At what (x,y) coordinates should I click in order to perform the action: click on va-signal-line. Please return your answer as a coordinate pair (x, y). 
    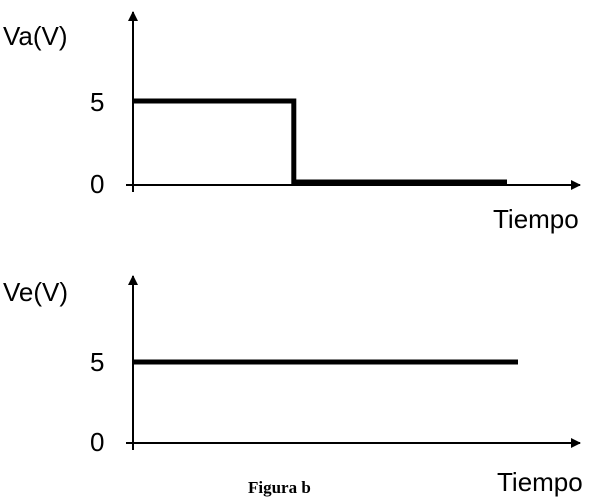
    Looking at the image, I should click on (320, 141).